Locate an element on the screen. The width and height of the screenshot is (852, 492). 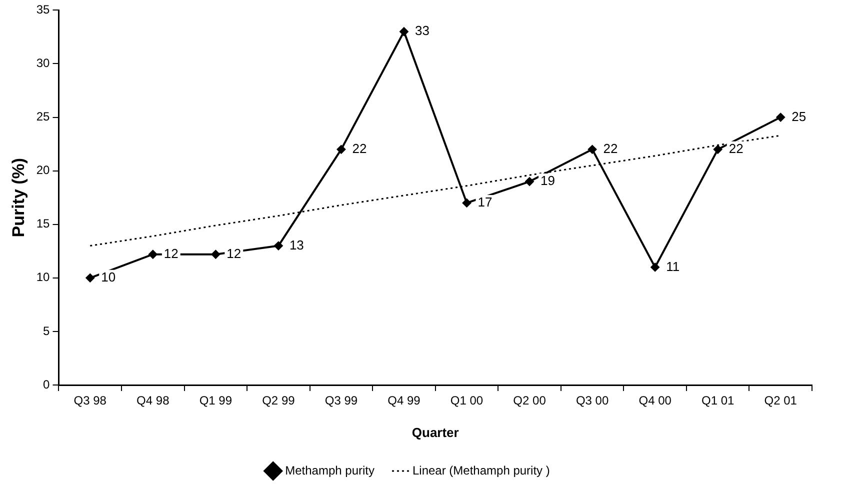
y-axis-title: Purity (%) is located at coordinates (18, 198).